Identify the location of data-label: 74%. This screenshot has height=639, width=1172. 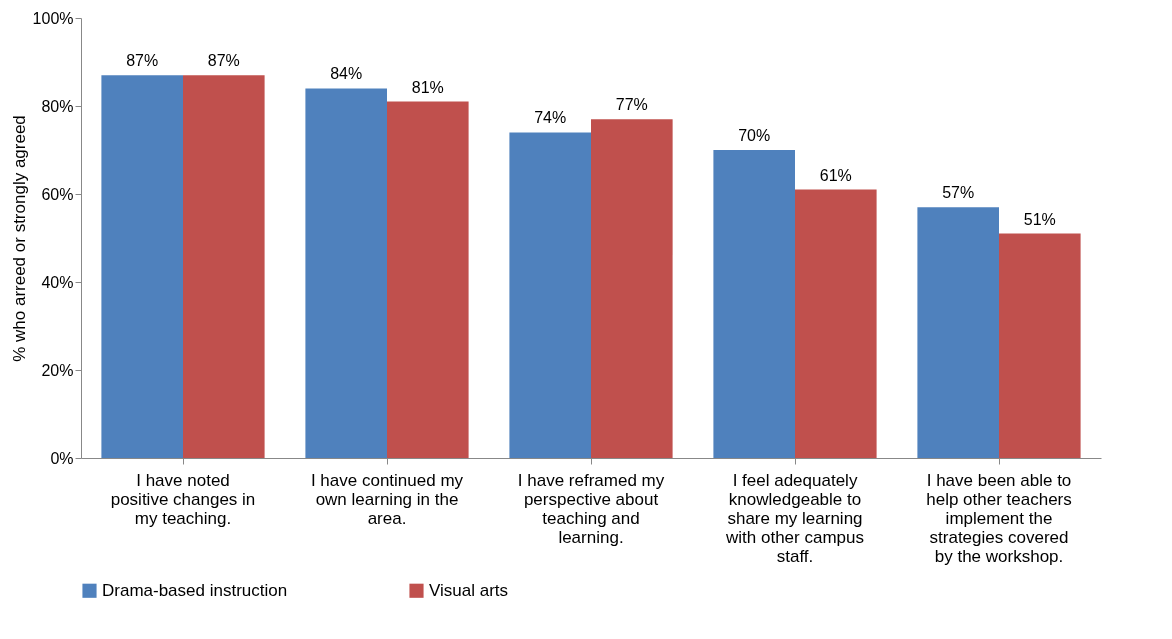
(550, 118).